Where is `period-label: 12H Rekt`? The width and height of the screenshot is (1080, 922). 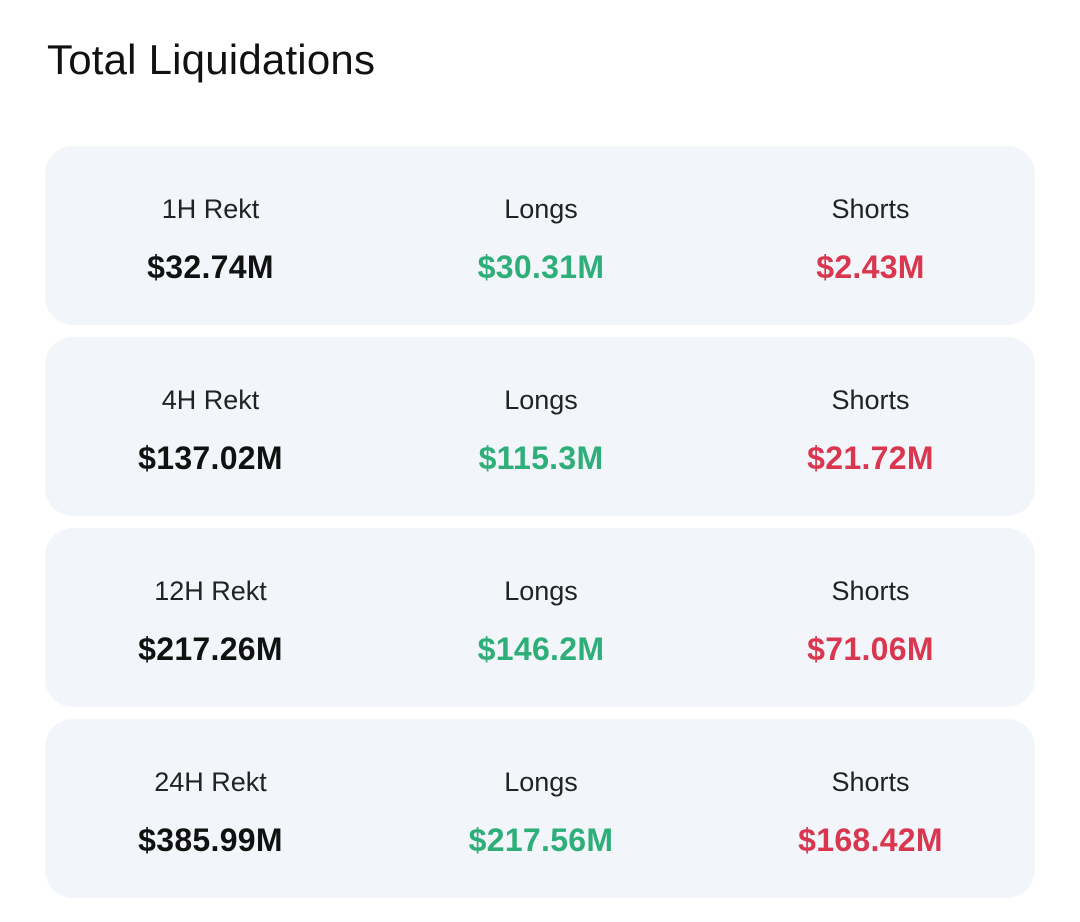 period-label: 12H Rekt is located at coordinates (210, 591).